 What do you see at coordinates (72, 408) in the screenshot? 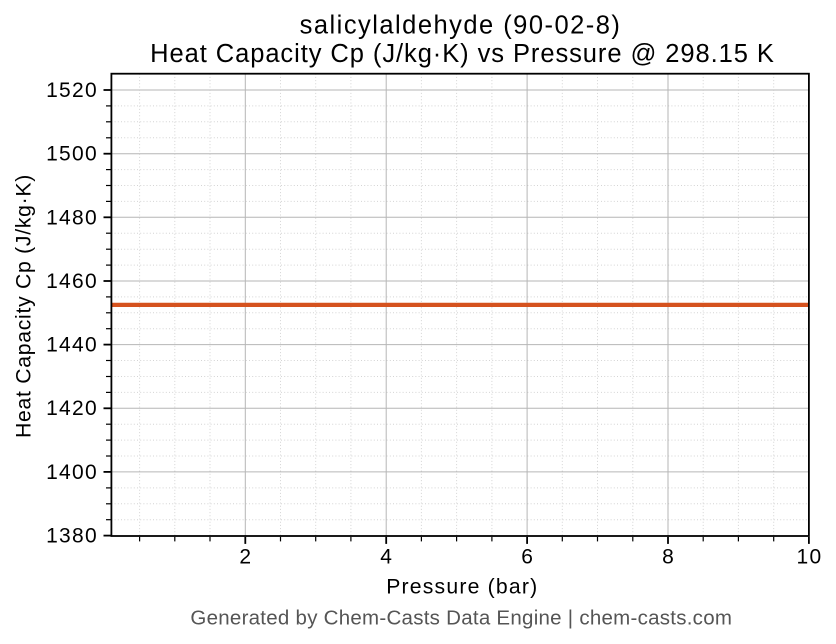
I see `svg-text: 1420` at bounding box center [72, 408].